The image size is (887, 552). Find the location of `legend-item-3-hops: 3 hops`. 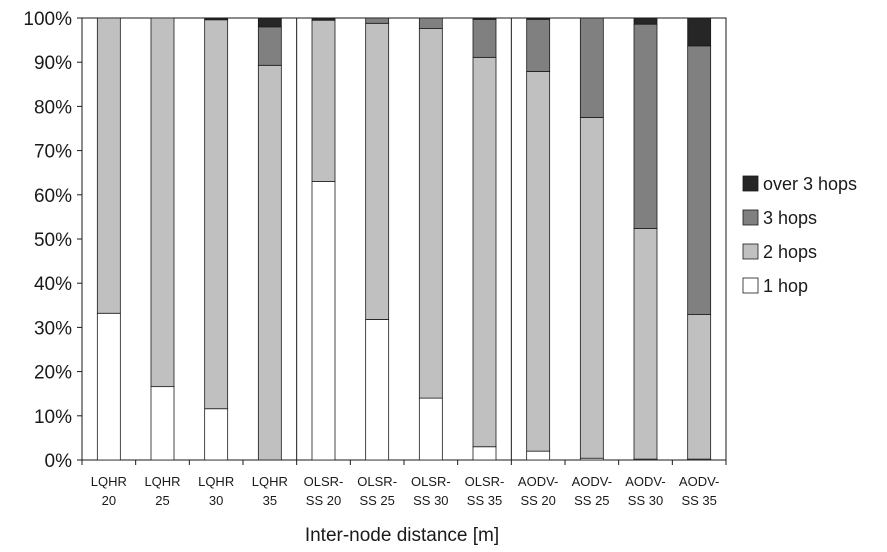

legend-item-3-hops: 3 hops is located at coordinates (779, 218).